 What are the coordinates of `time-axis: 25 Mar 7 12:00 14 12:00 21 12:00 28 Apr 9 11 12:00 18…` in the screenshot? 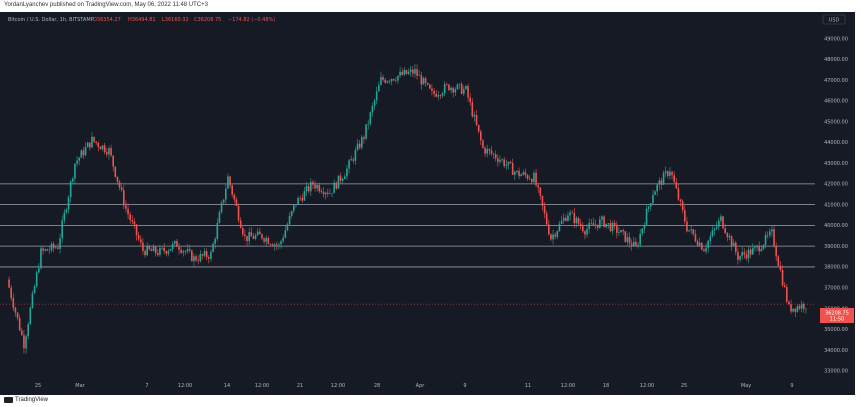 It's located at (414, 386).